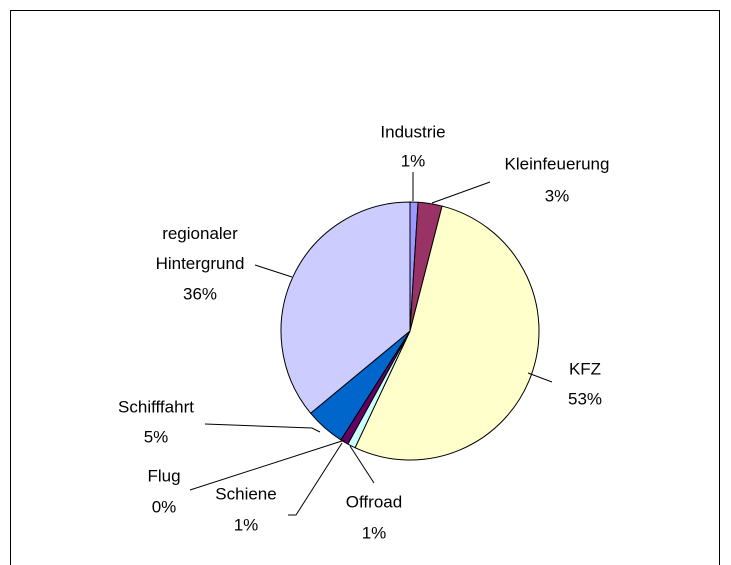 The height and width of the screenshot is (565, 731). I want to click on slice-label: Flug, so click(163, 475).